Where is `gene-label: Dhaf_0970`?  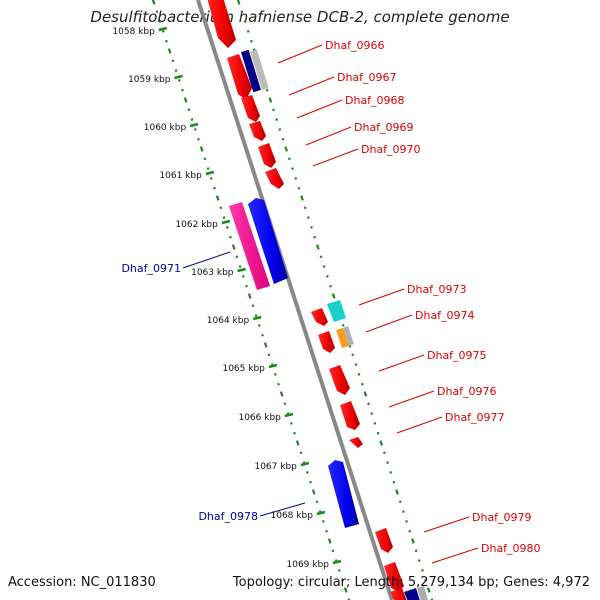
gene-label: Dhaf_0970 is located at coordinates (391, 149).